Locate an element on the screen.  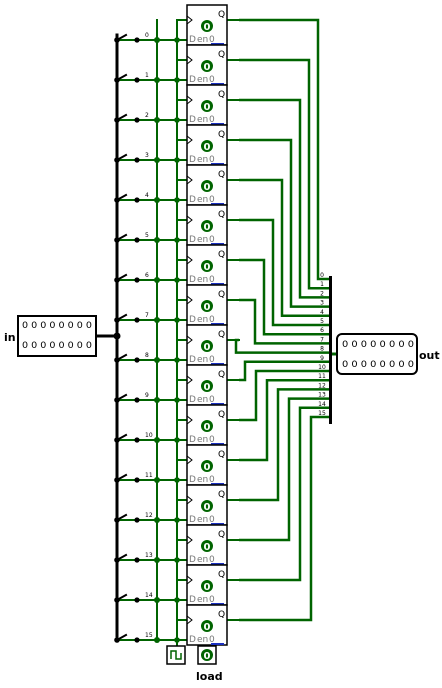
bit-label: 7 is located at coordinates (147, 315).